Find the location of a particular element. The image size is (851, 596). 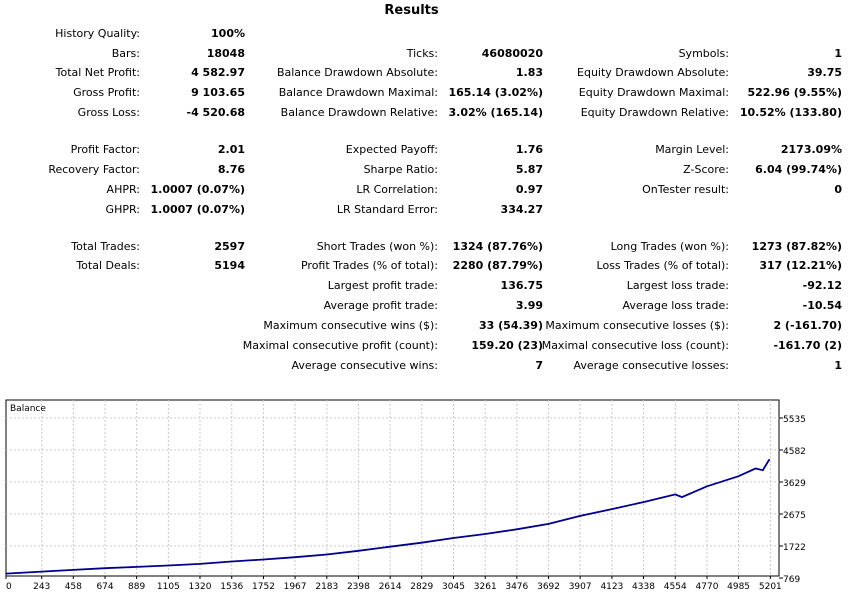

col2-value: 7 is located at coordinates (539, 365).